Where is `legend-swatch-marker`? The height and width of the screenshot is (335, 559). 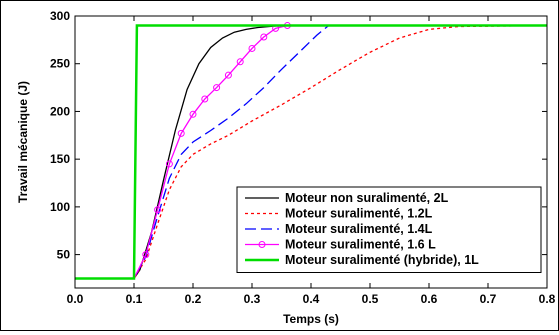 legend-swatch-marker is located at coordinates (262, 244).